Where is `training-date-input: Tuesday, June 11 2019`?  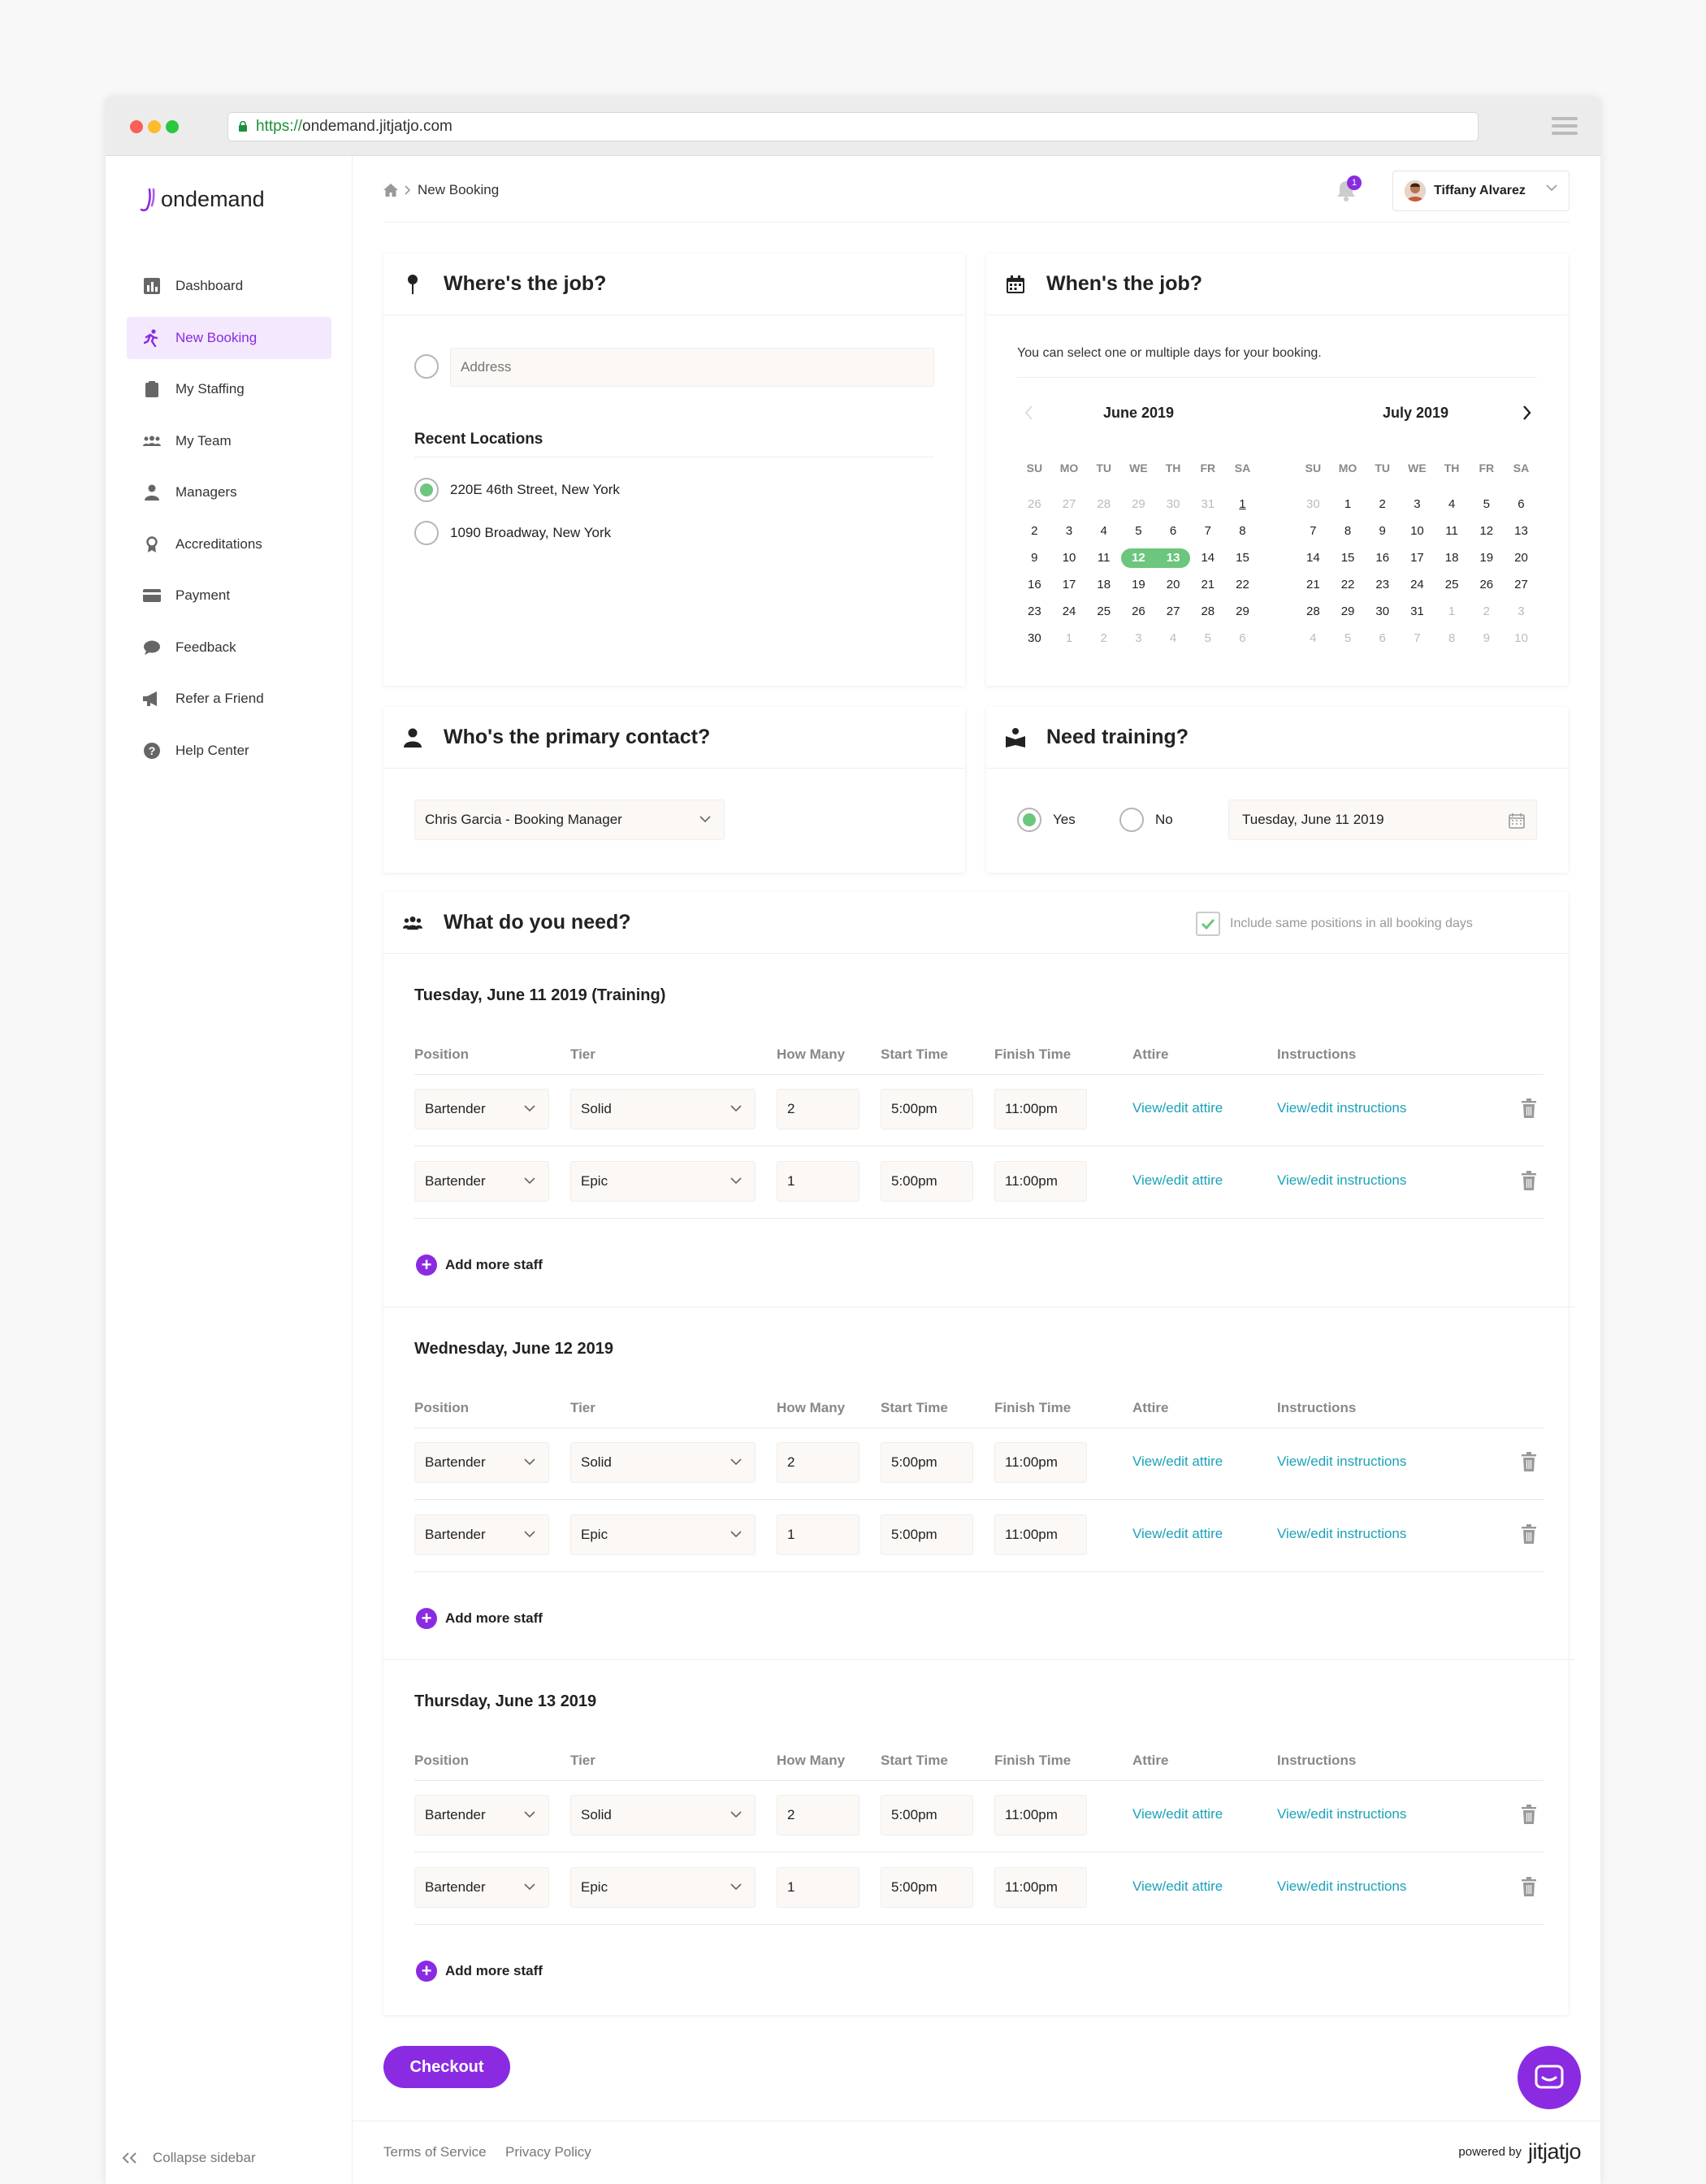 training-date-input: Tuesday, June 11 2019 is located at coordinates (1383, 820).